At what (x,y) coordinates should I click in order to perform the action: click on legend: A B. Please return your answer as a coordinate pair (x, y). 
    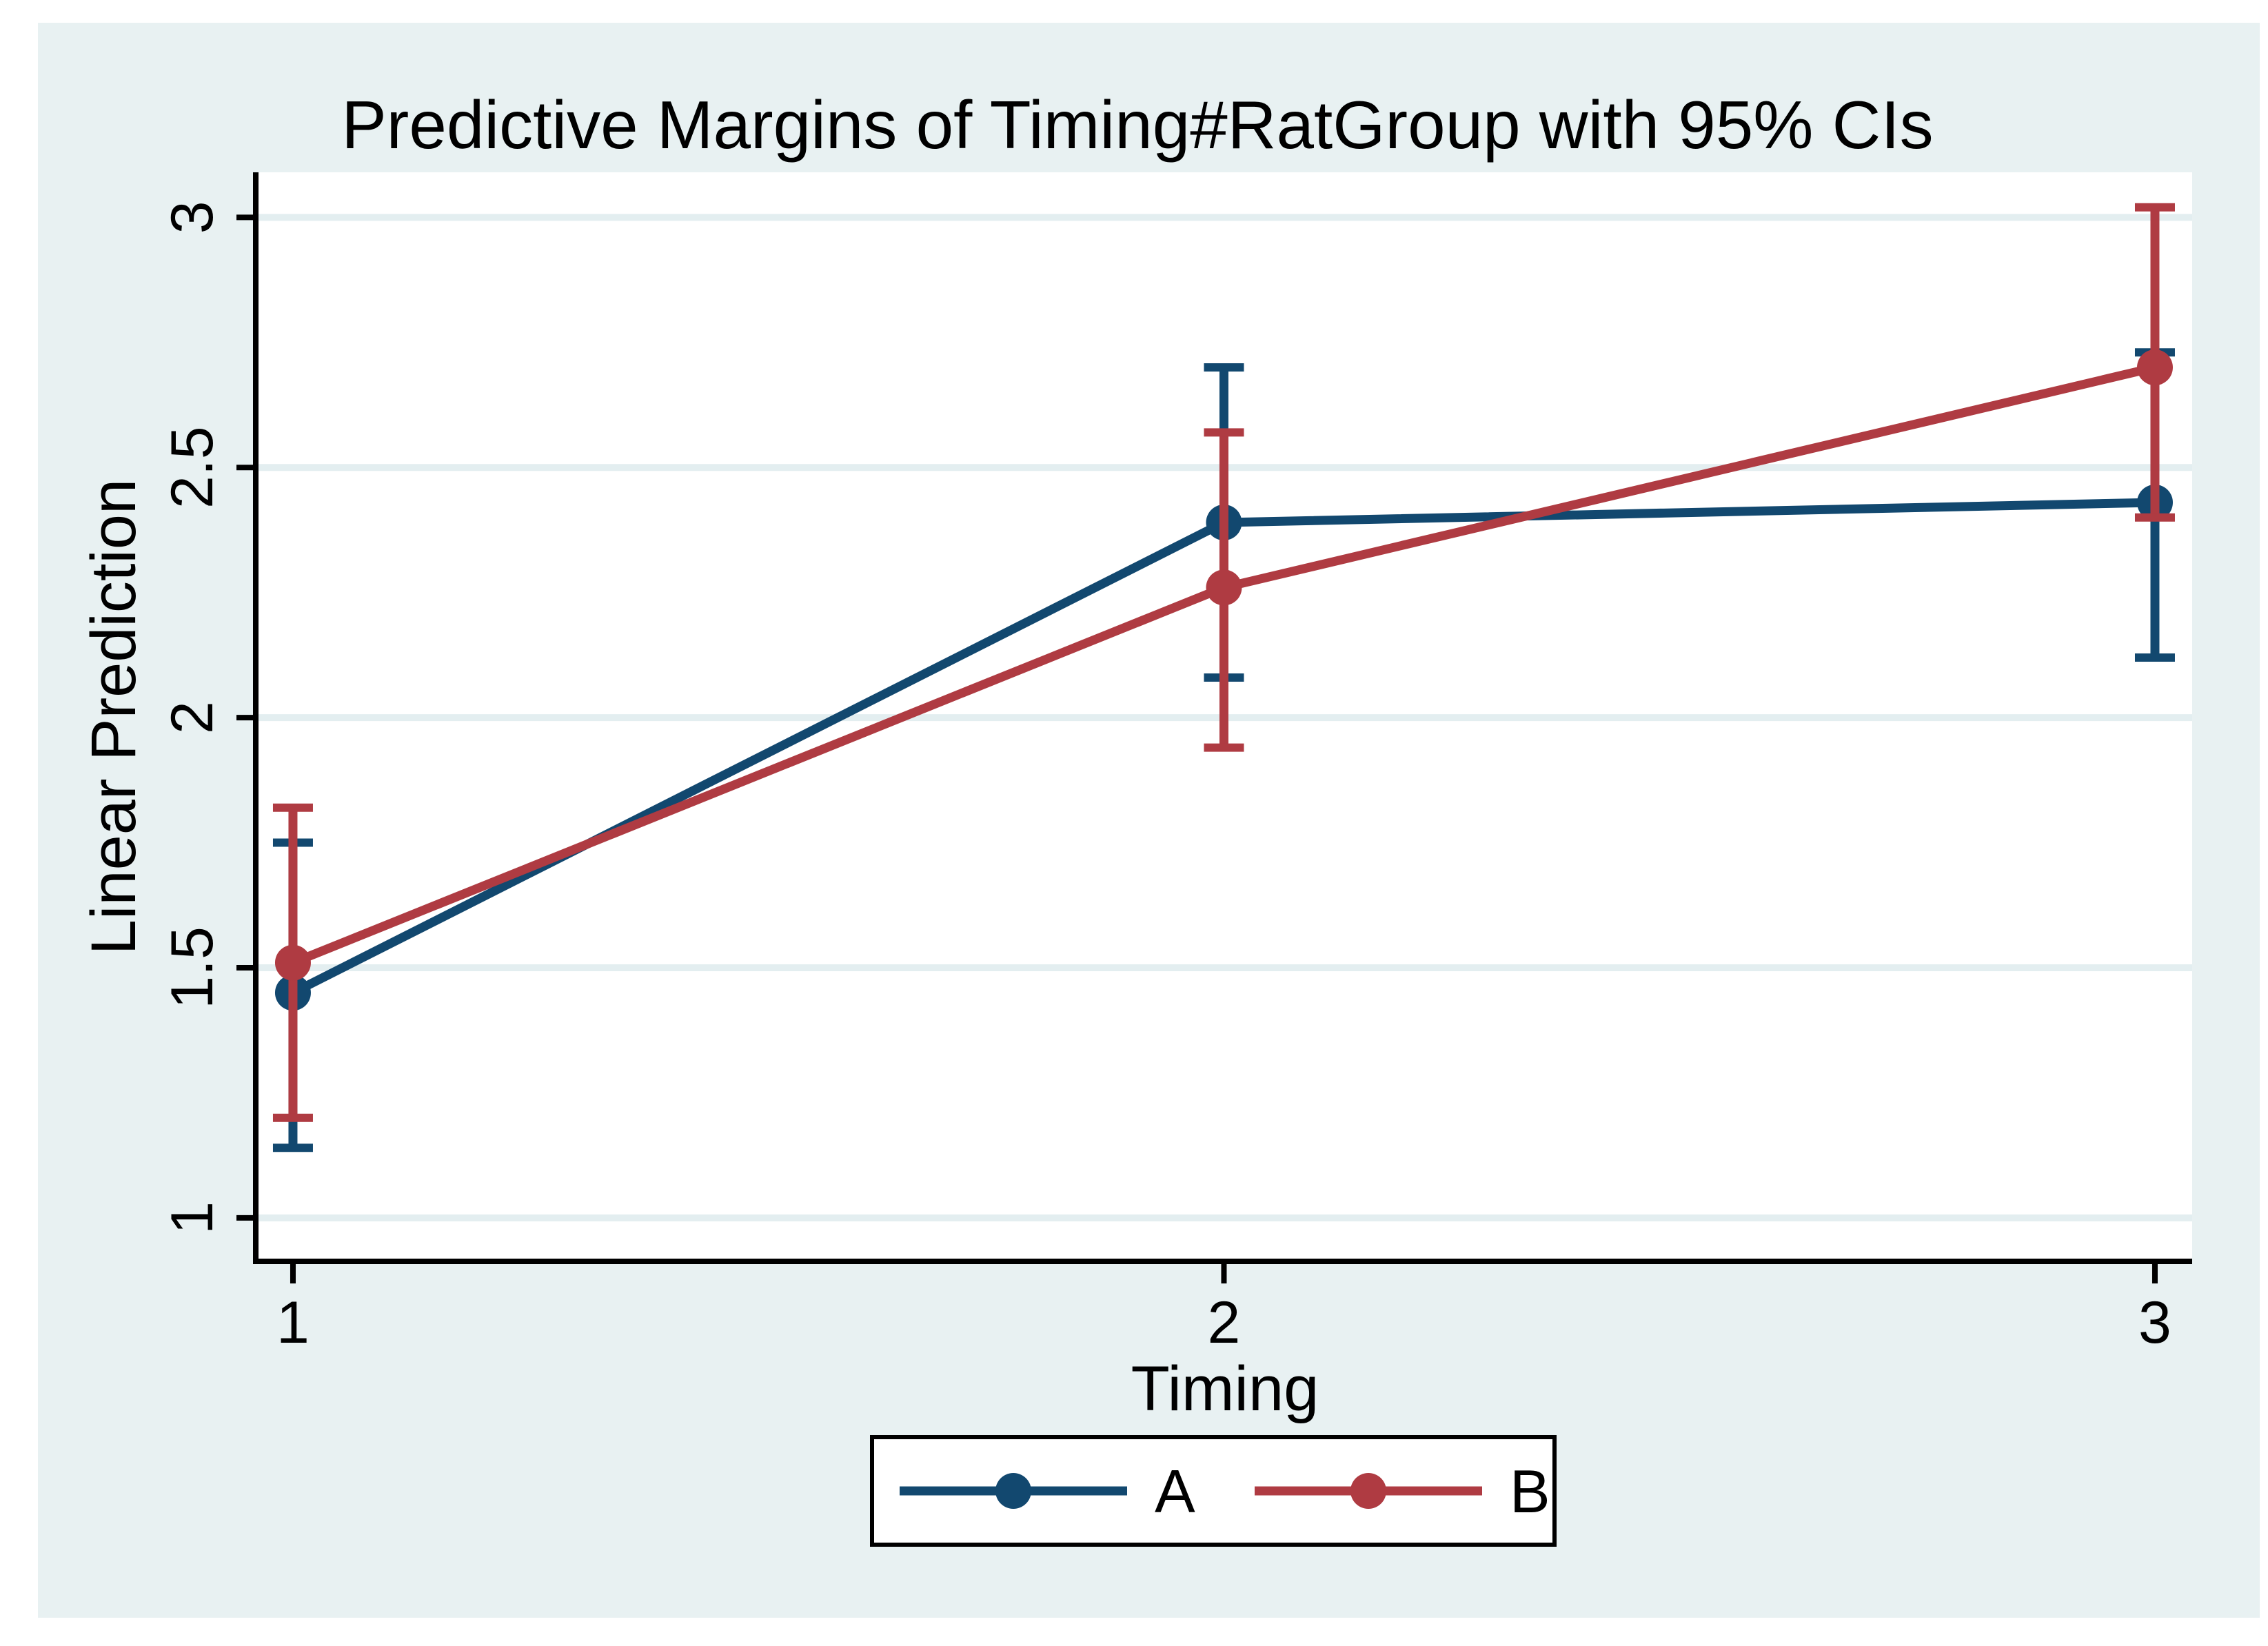
    Looking at the image, I should click on (1213, 1491).